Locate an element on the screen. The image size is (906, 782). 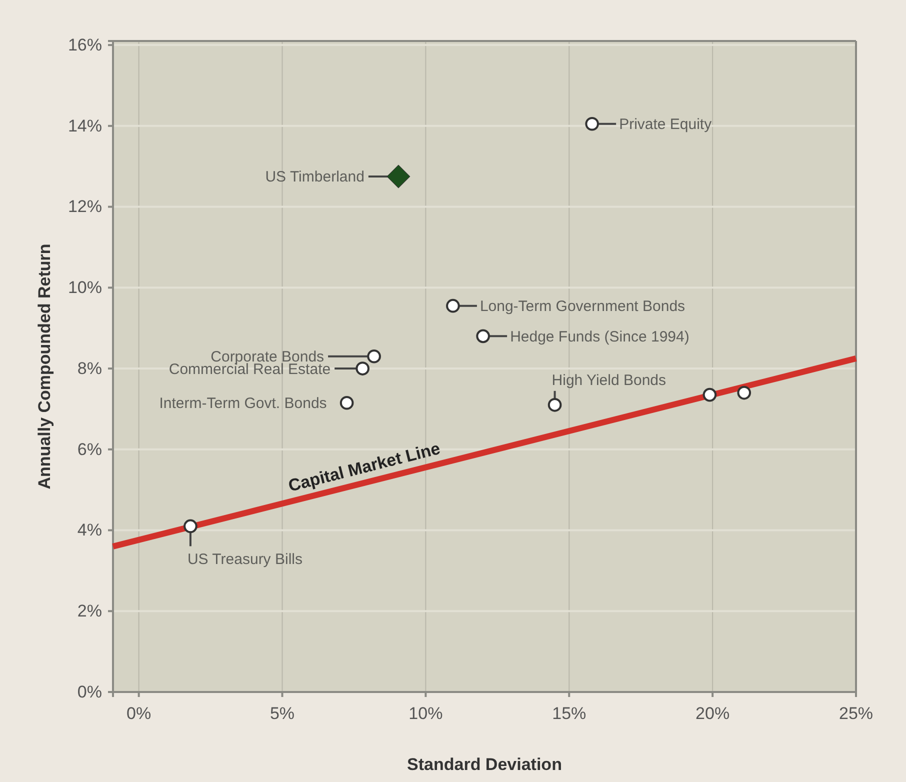
x-tick-label: 5% is located at coordinates (282, 714).